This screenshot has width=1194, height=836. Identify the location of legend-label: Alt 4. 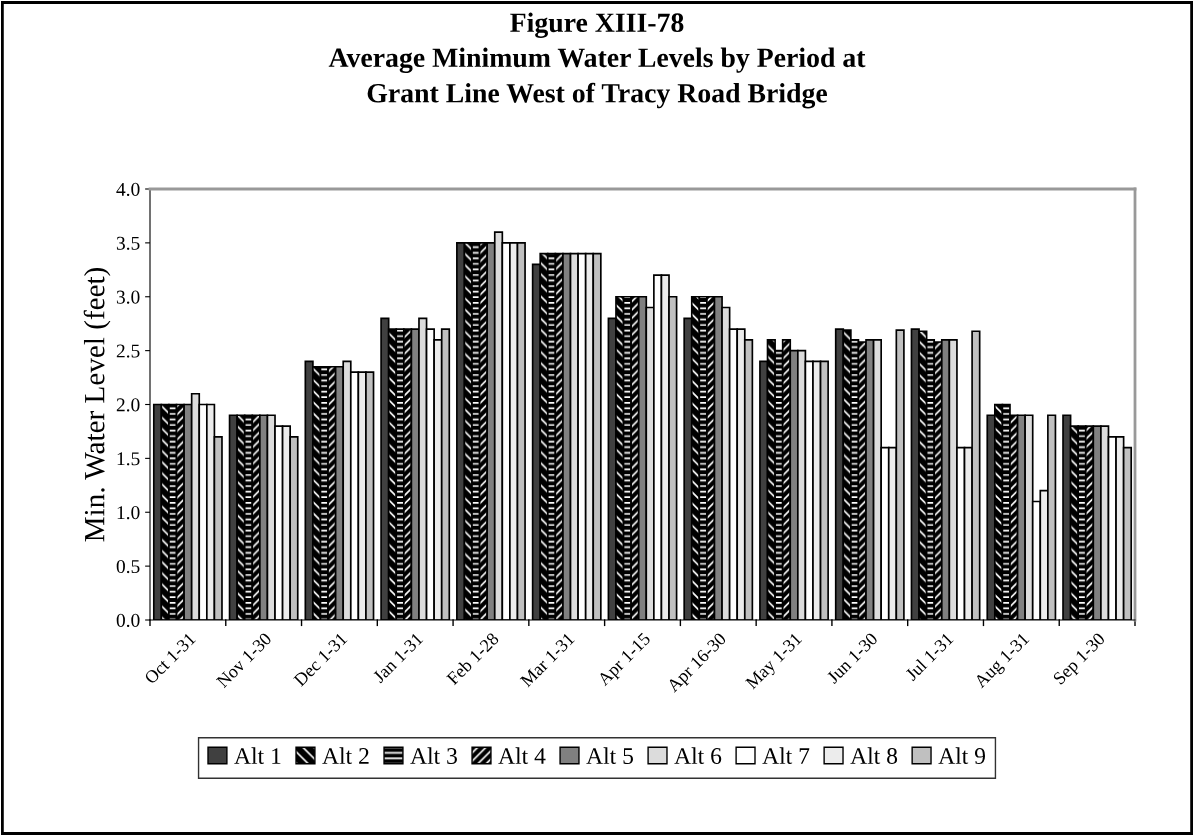
(522, 755).